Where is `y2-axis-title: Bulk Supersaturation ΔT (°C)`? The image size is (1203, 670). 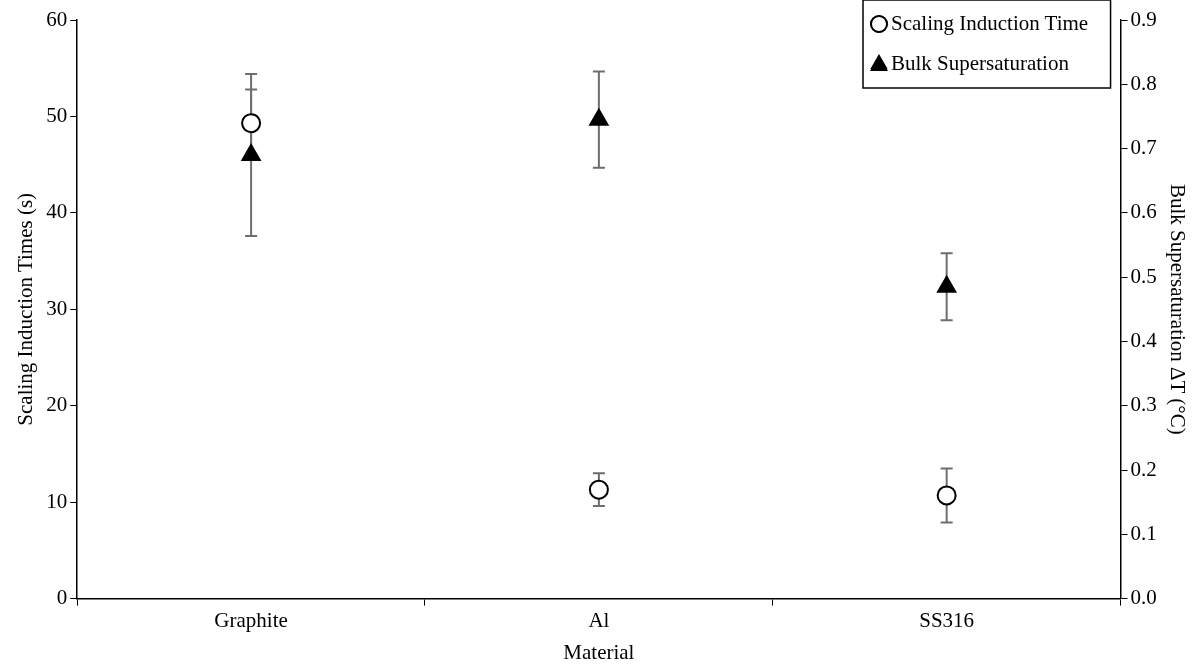
y2-axis-title: Bulk Supersaturation ΔT (°C) is located at coordinates (1177, 309).